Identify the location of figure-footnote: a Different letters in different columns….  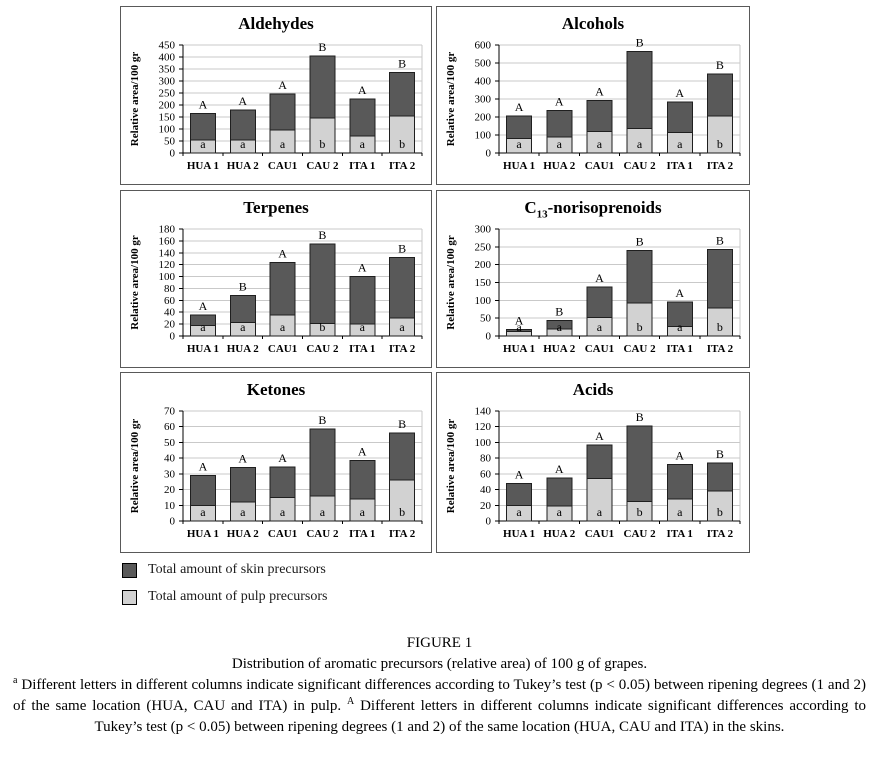
(439, 706).